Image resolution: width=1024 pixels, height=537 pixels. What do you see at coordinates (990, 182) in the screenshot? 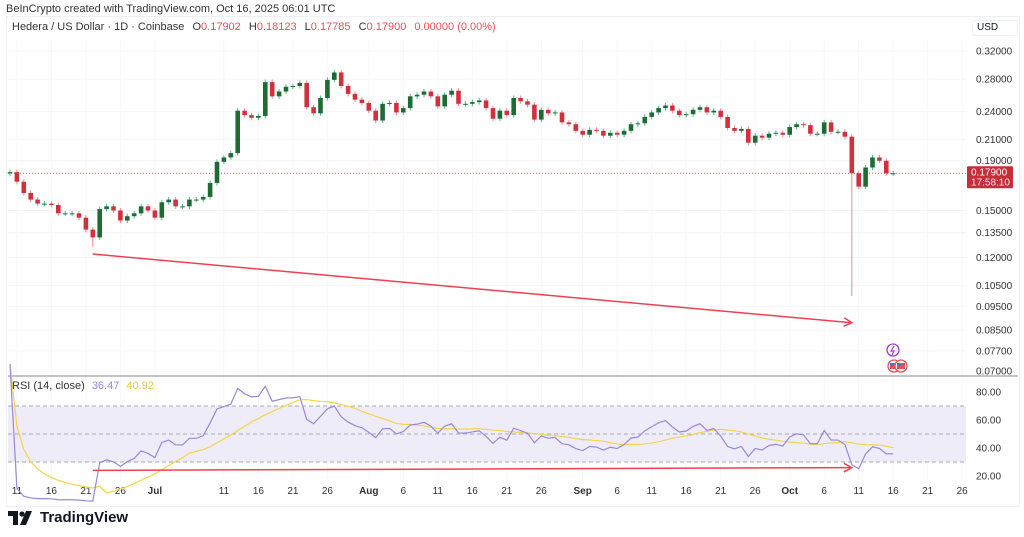
I see `price-tag-countdown: 17:58:10` at bounding box center [990, 182].